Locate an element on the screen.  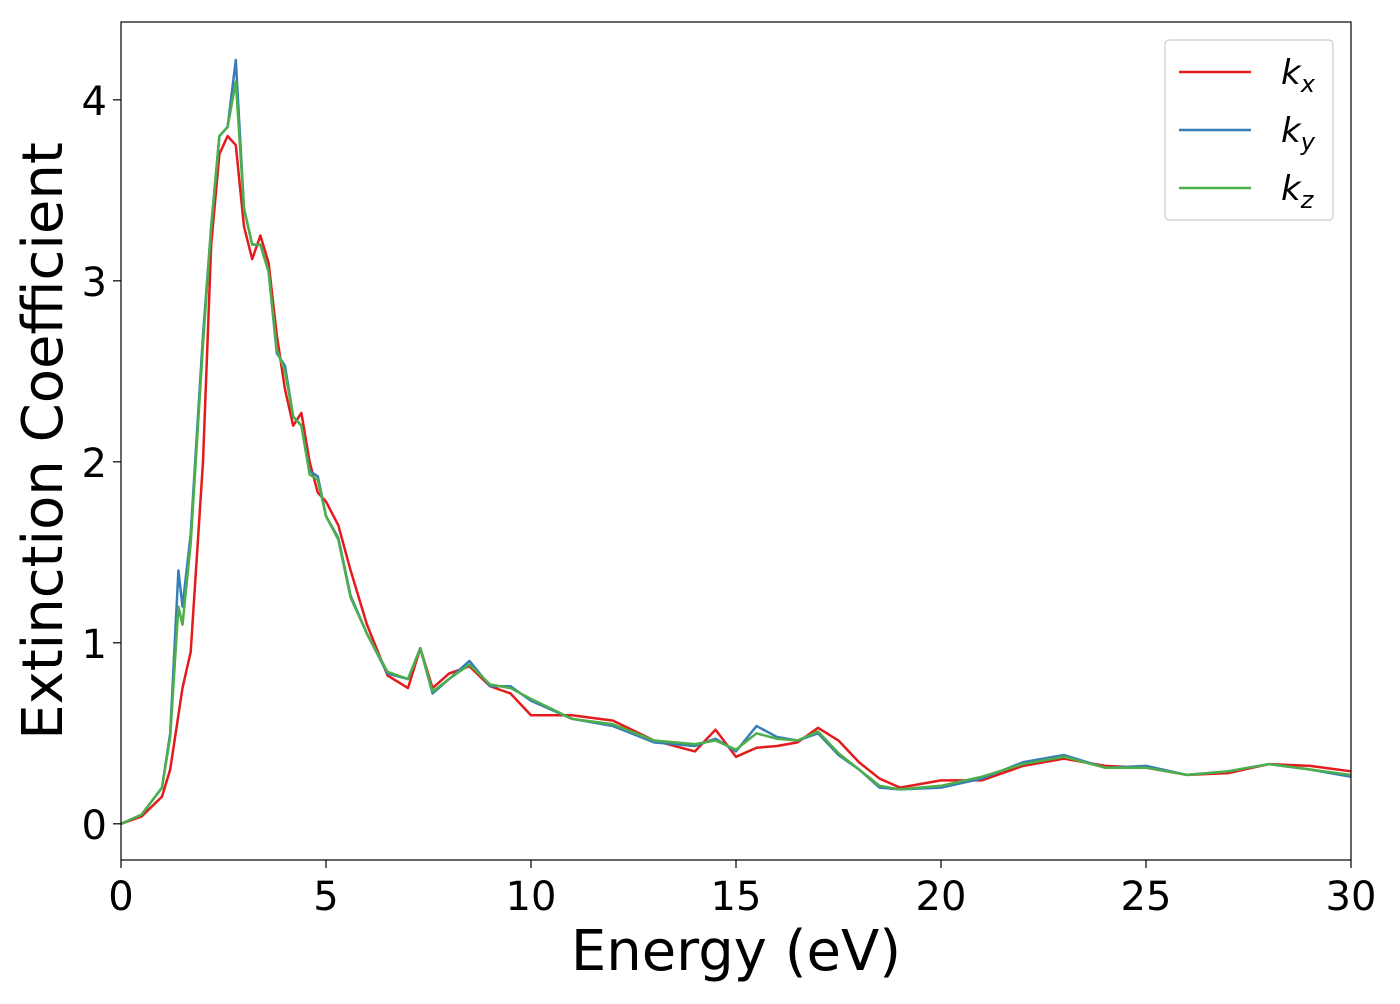
legend-label: kx is located at coordinates (1298, 75).